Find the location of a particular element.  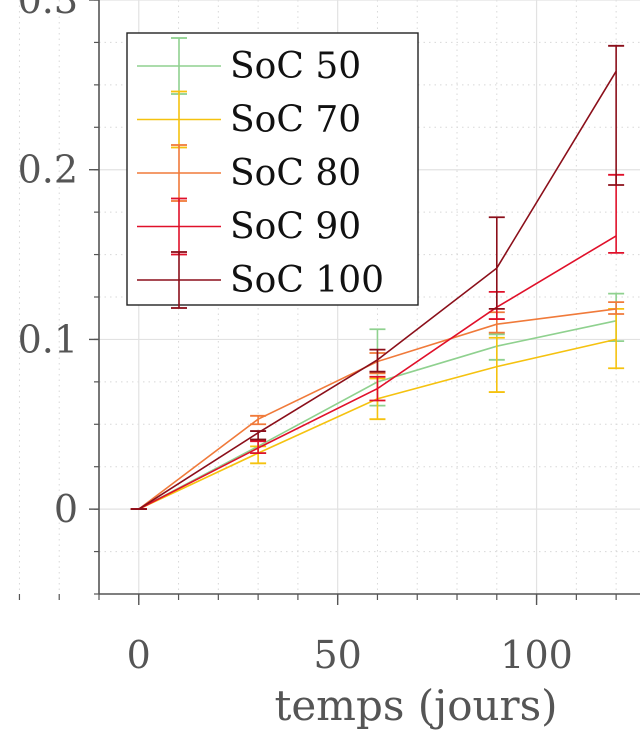

legend-entry: SoC 90 is located at coordinates (249, 226).